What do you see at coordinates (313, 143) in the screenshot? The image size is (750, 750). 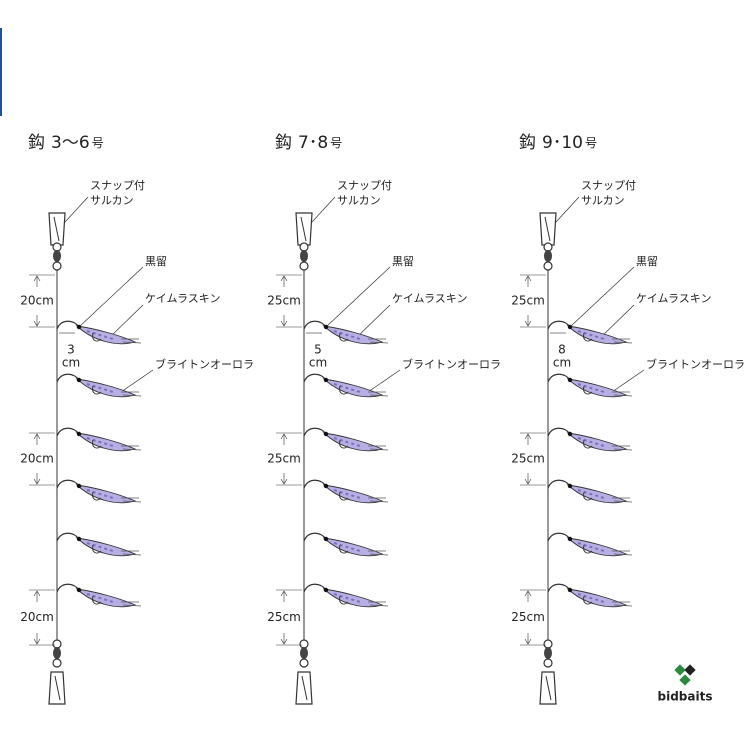 I see `title-size: 7･8` at bounding box center [313, 143].